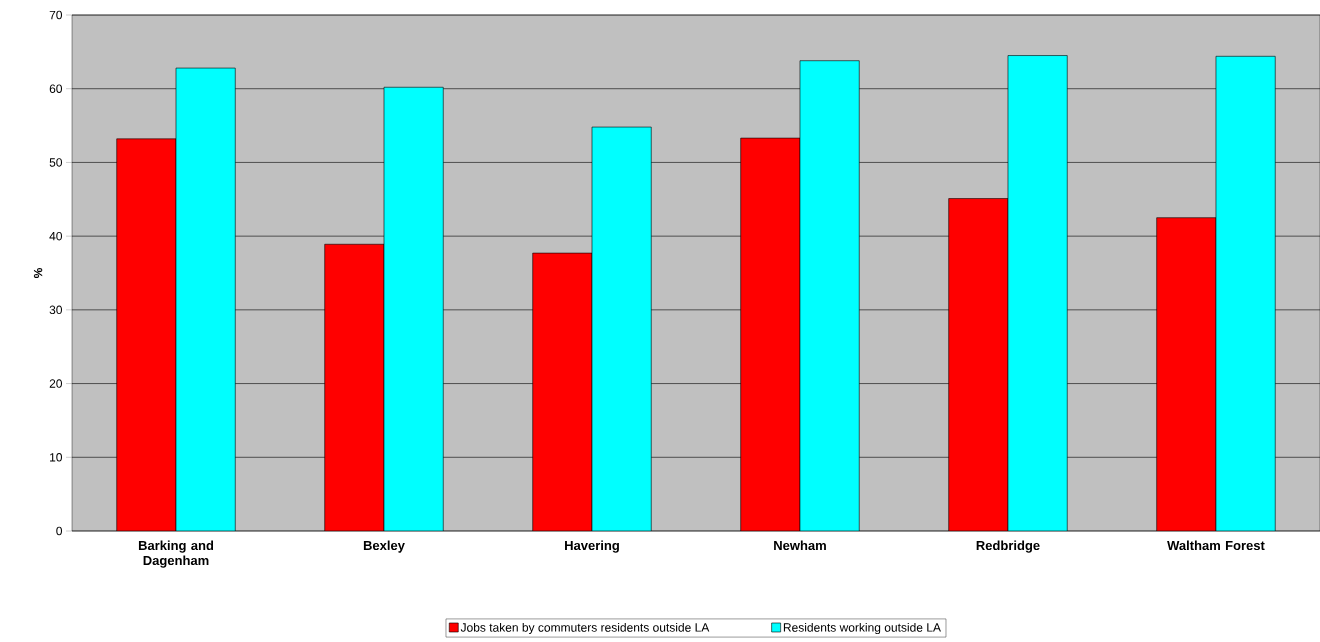  What do you see at coordinates (176, 554) in the screenshot?
I see `x-tick-label: Barking and Dagenham` at bounding box center [176, 554].